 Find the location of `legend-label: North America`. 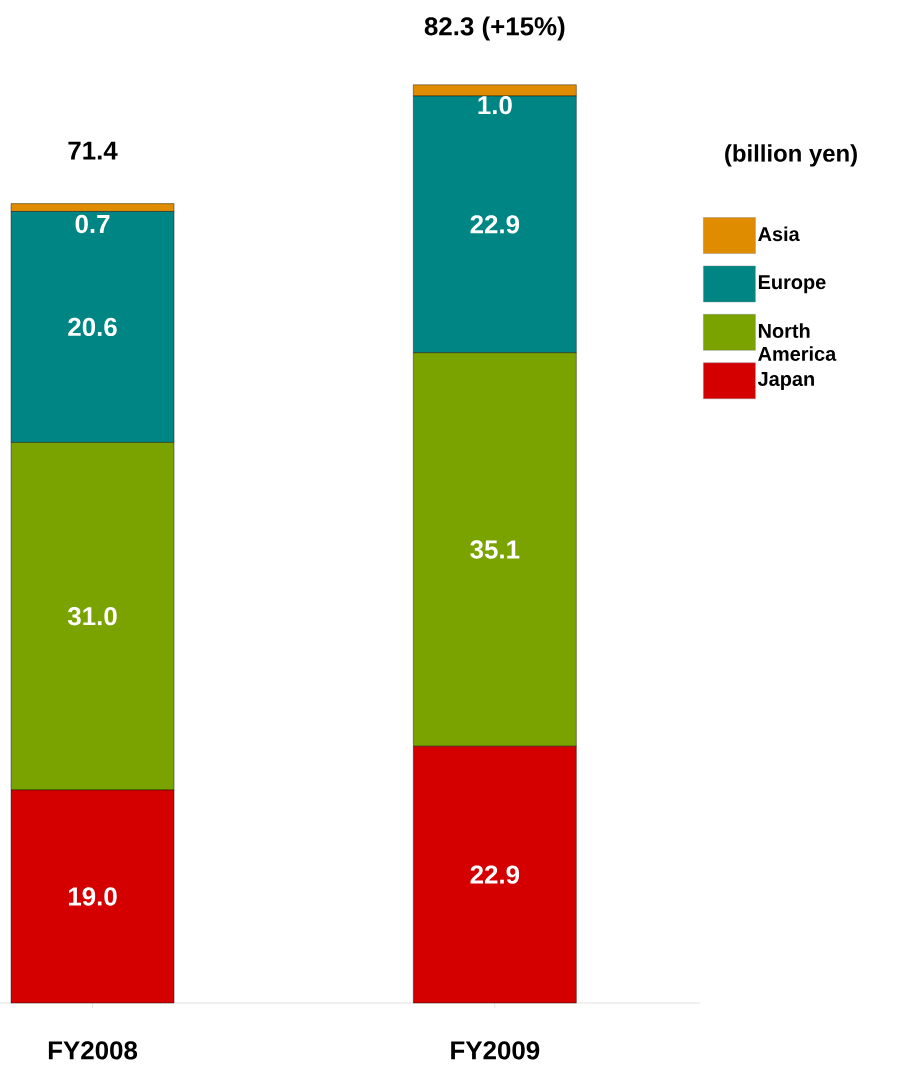

legend-label: North America is located at coordinates (797, 342).